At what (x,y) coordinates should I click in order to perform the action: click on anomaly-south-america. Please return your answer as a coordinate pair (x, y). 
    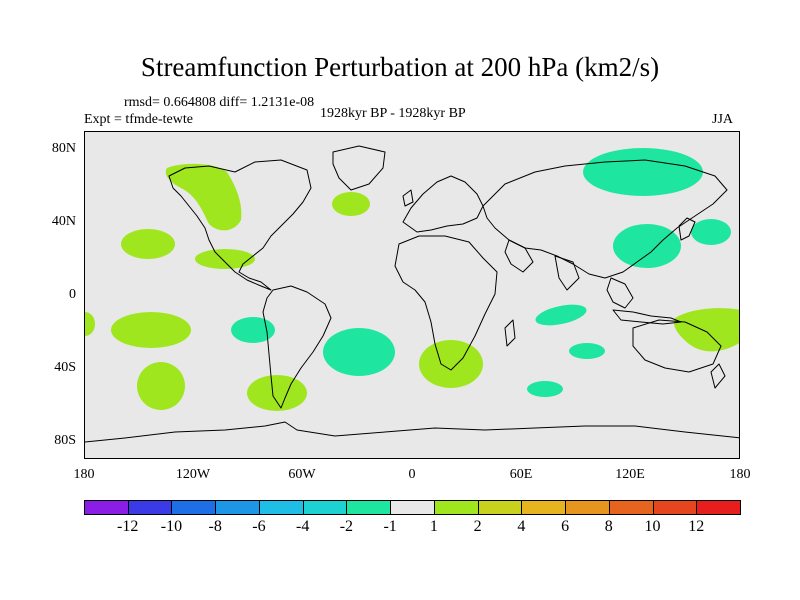
    Looking at the image, I should click on (277, 393).